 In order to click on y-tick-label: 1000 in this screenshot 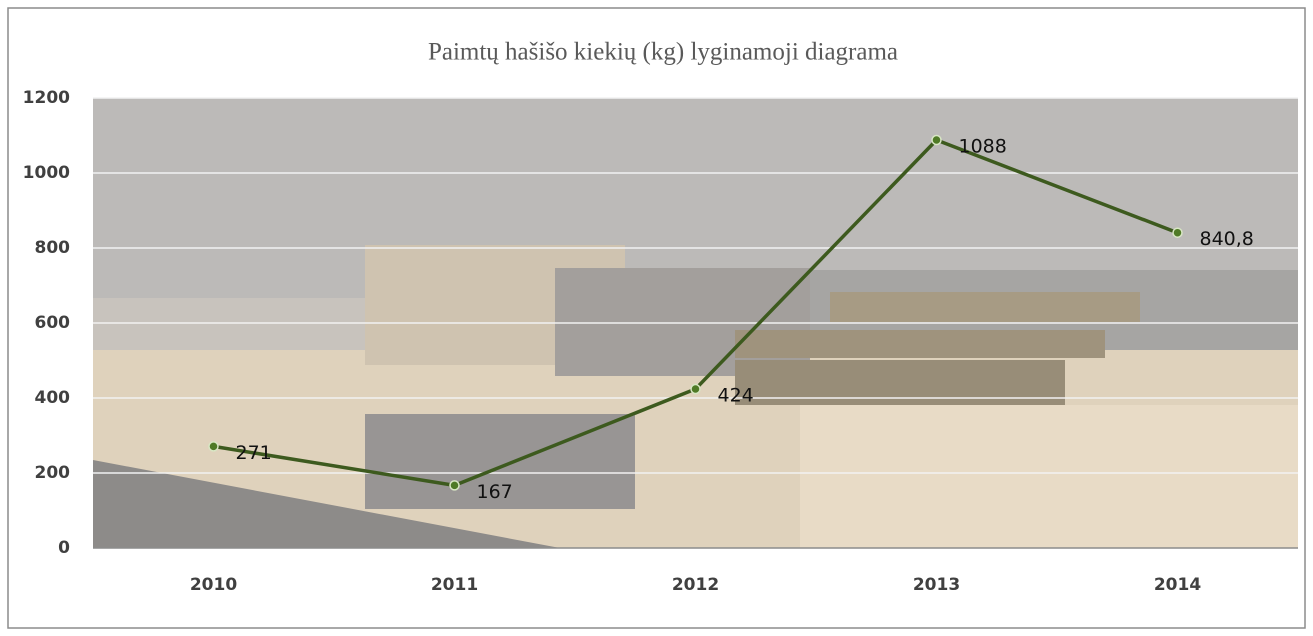, I will do `click(46, 173)`.